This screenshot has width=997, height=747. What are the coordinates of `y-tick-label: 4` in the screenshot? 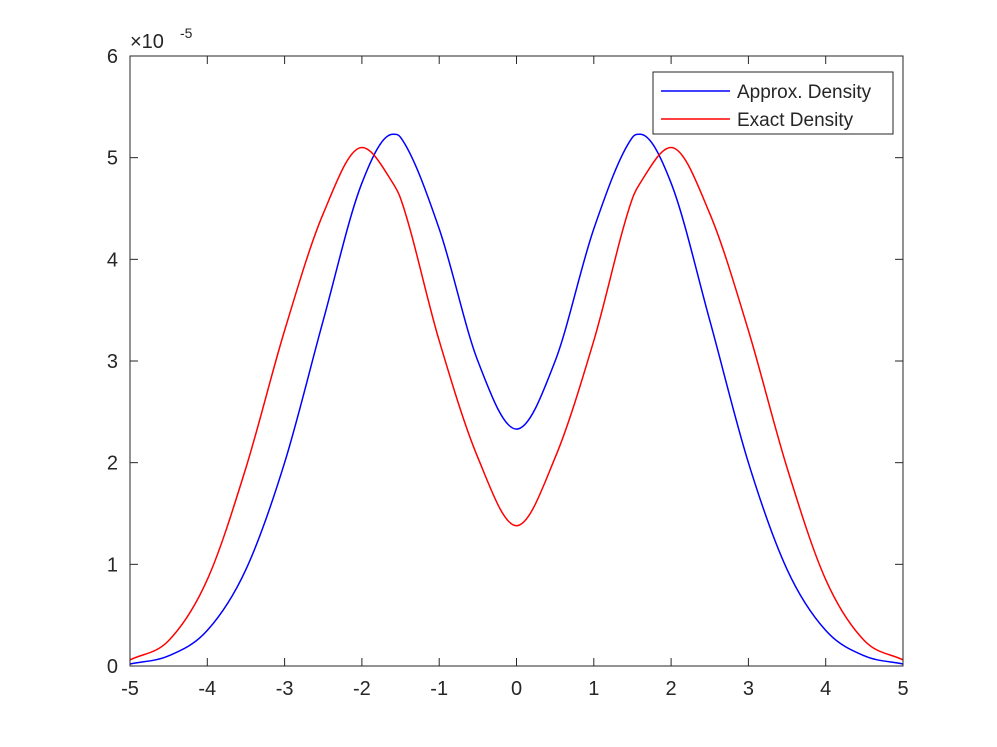 It's located at (112, 260).